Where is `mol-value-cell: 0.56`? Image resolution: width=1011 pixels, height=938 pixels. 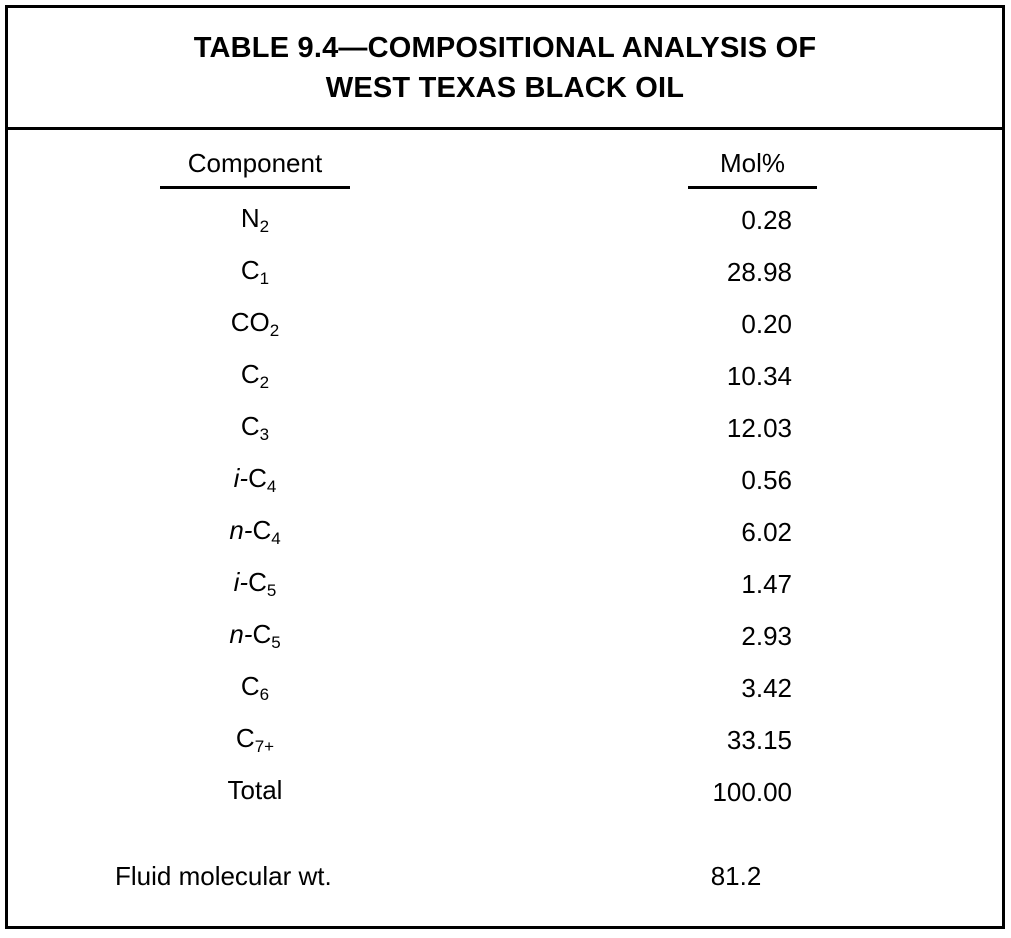 mol-value-cell: 0.56 is located at coordinates (766, 479).